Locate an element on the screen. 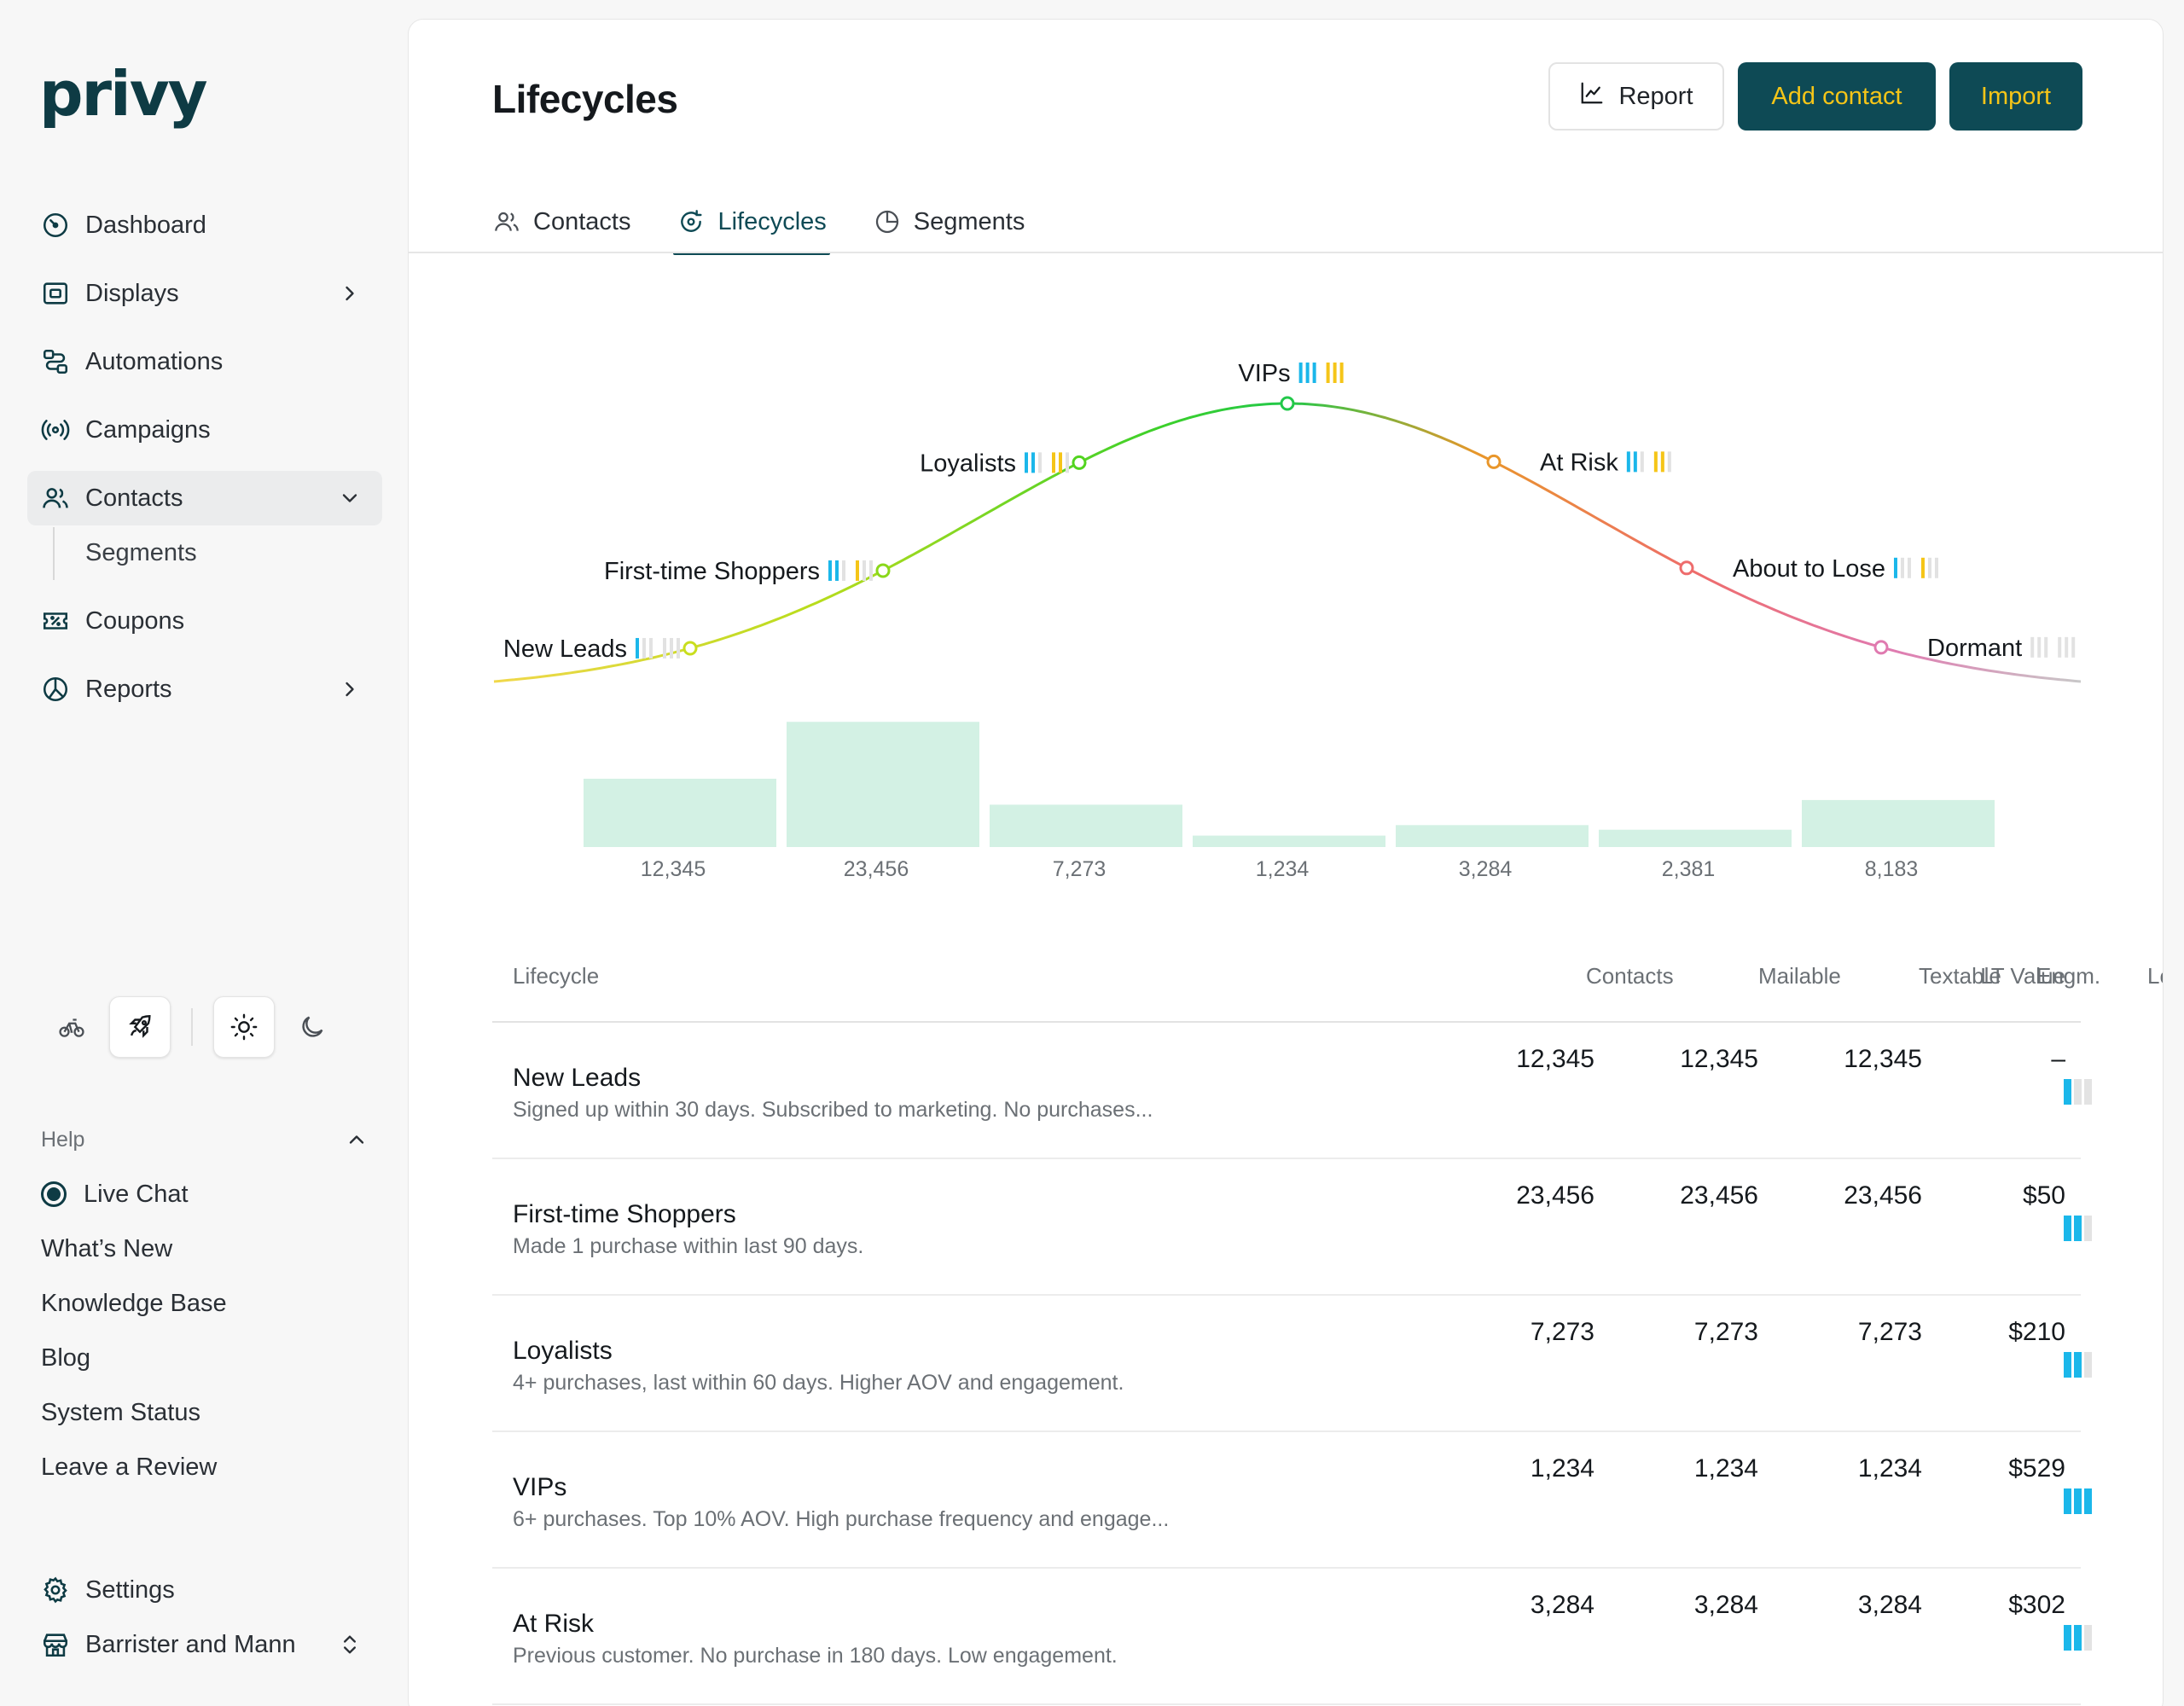 The image size is (2184, 1706). stage-label: VIPs is located at coordinates (1291, 374).